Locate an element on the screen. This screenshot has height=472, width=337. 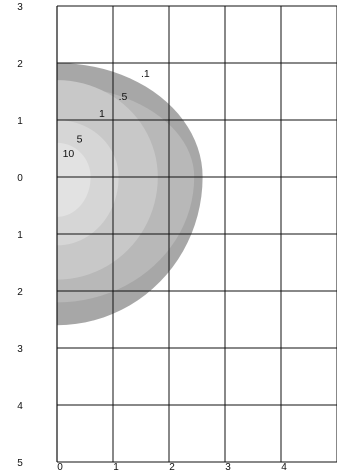
y-tick-label: 4 is located at coordinates (20, 406).